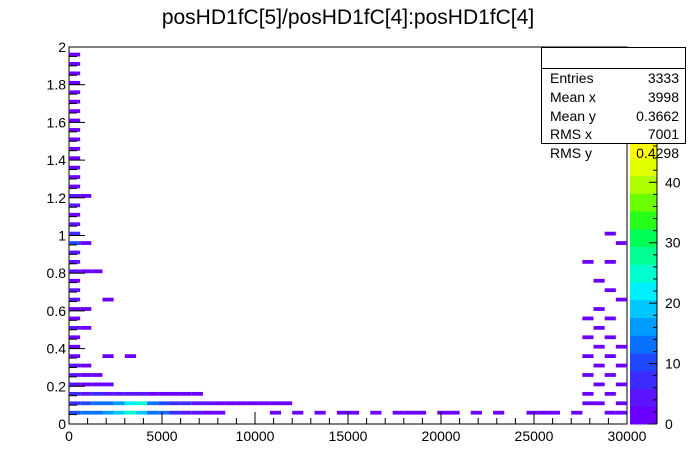 The width and height of the screenshot is (696, 472). What do you see at coordinates (613, 134) in the screenshot?
I see `stats-row-rms-x: RMS x 7001` at bounding box center [613, 134].